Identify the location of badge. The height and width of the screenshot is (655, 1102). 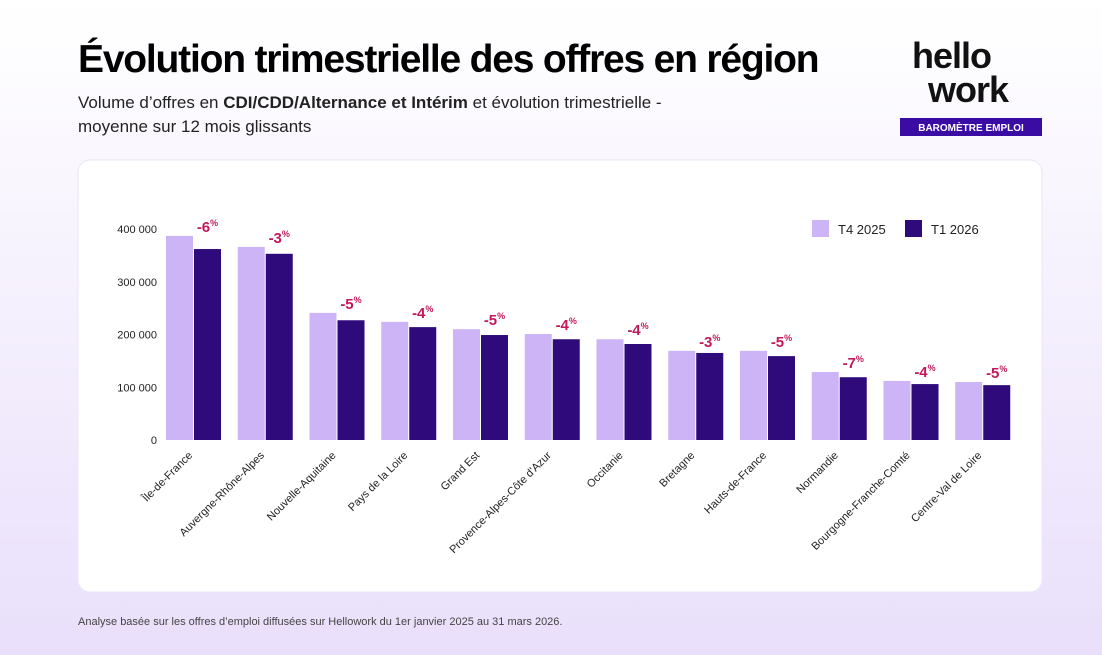
(971, 127).